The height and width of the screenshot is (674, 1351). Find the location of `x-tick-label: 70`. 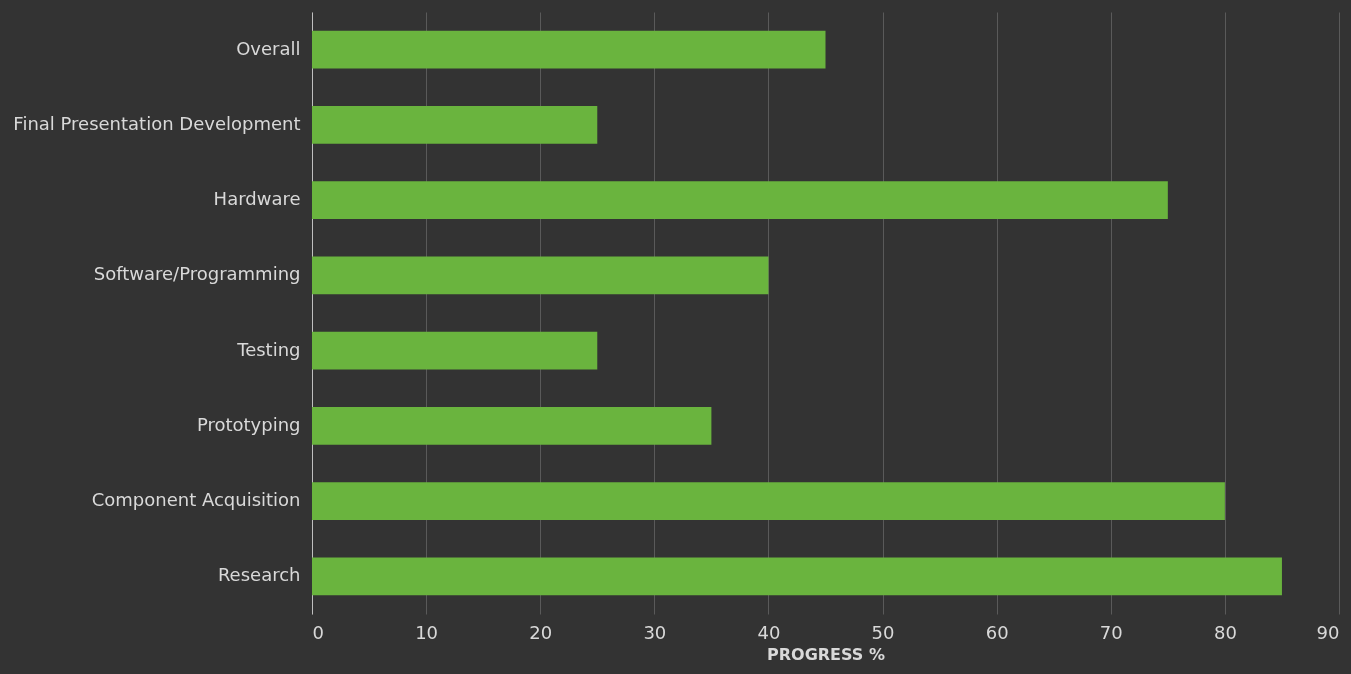

x-tick-label: 70 is located at coordinates (1111, 632).